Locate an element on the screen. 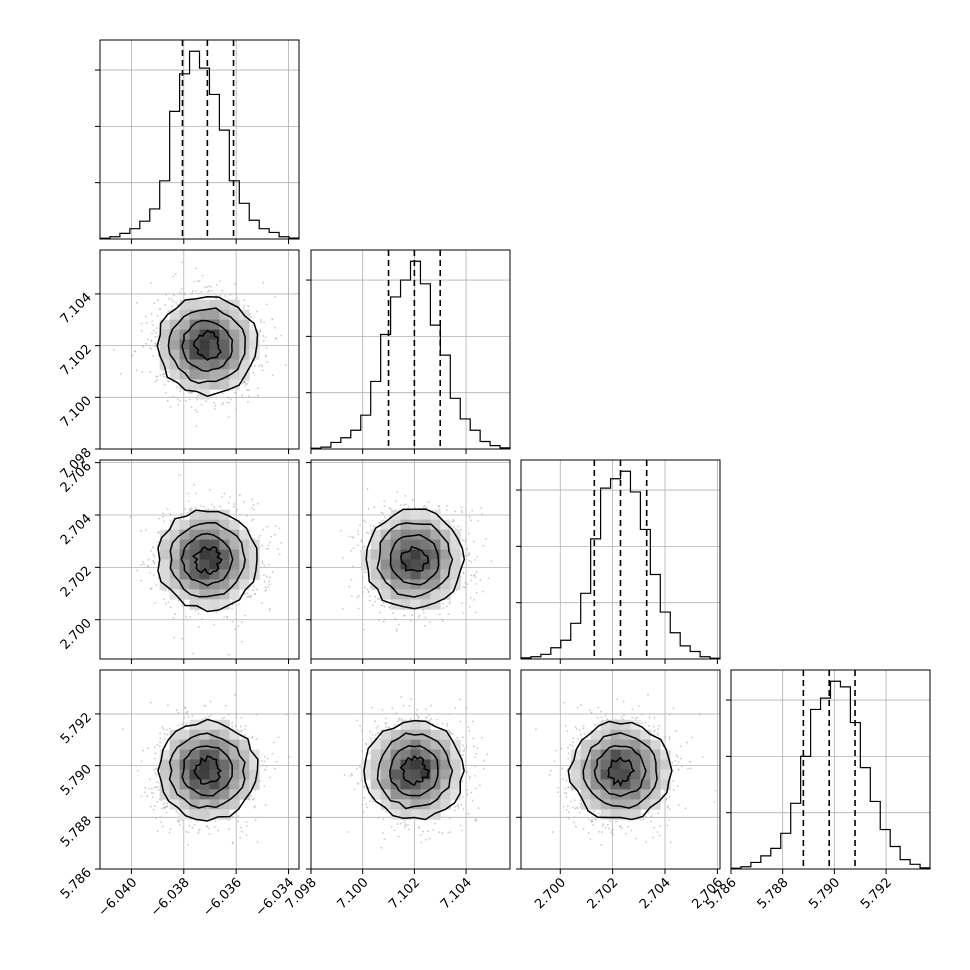  panel-frame is located at coordinates (620, 559).